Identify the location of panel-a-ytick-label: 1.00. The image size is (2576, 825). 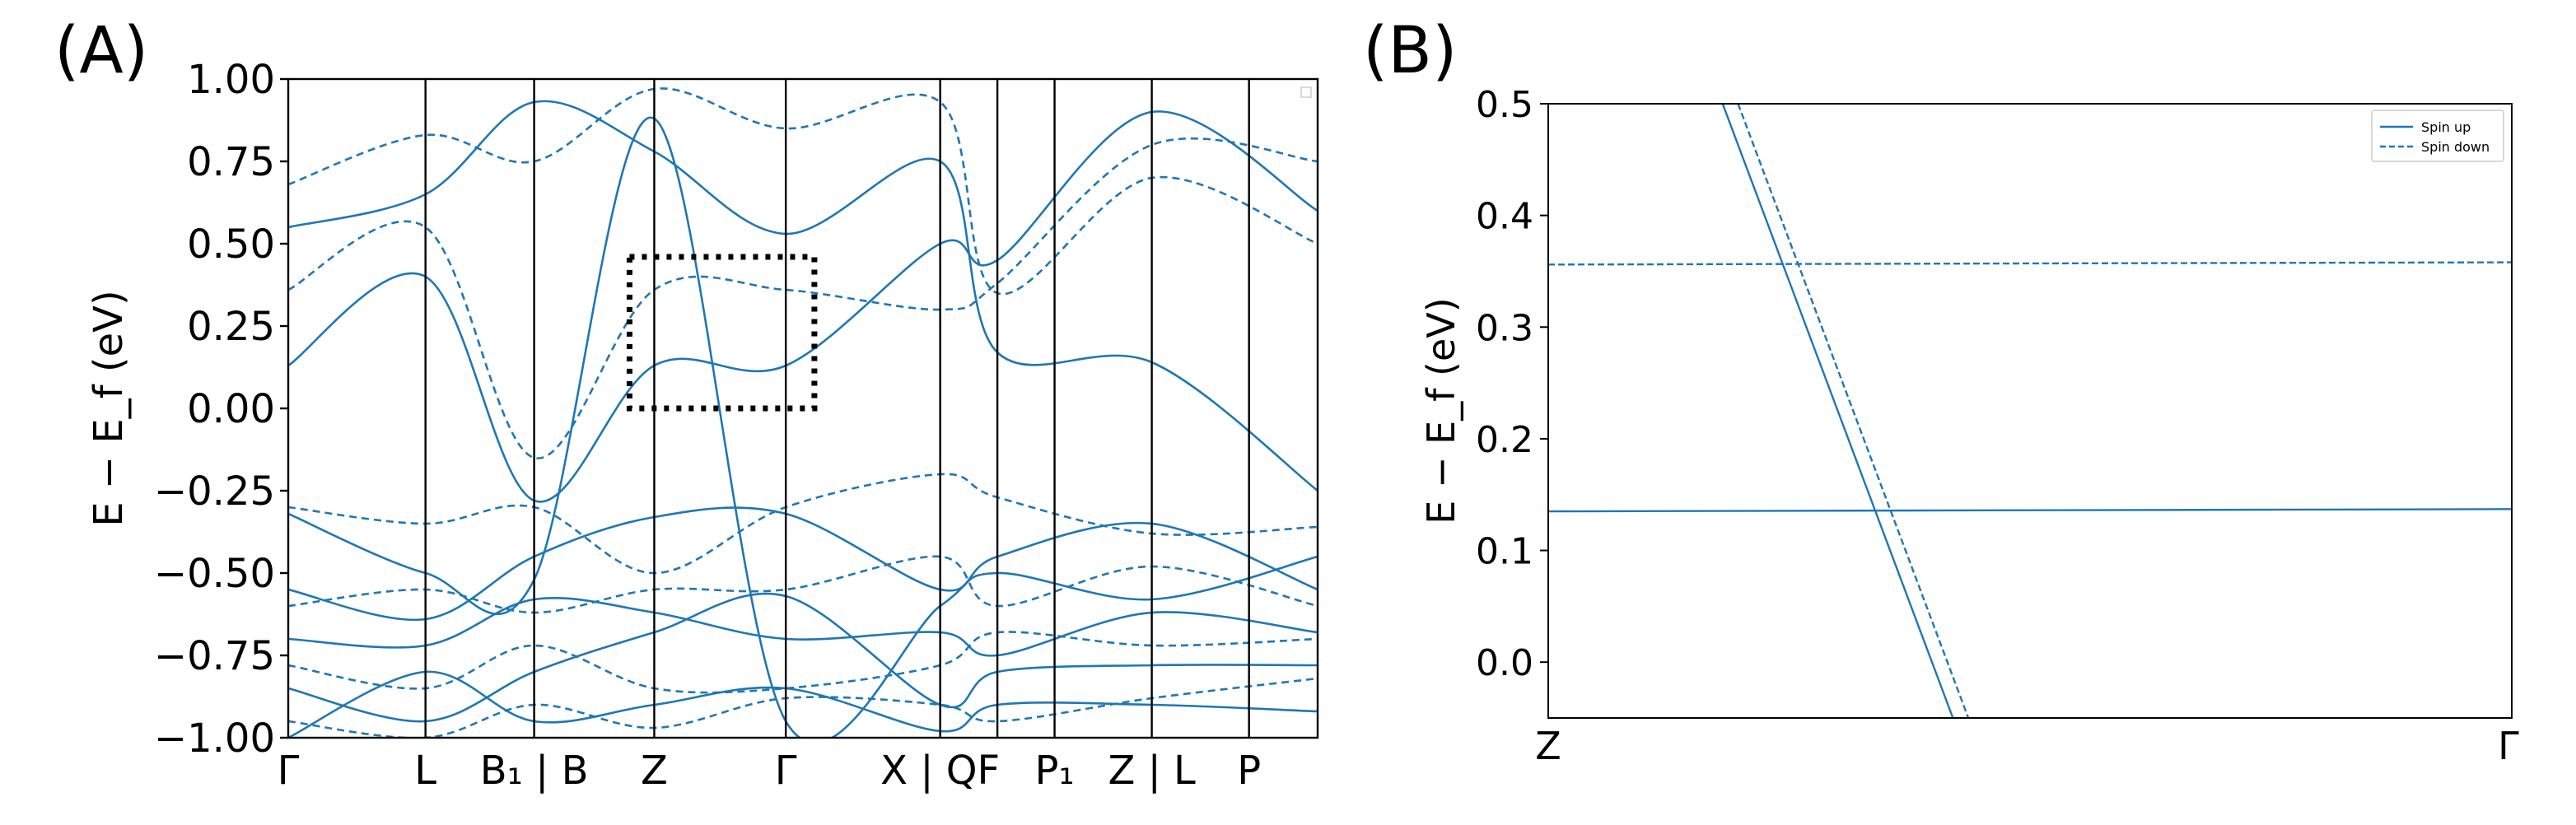
(231, 80).